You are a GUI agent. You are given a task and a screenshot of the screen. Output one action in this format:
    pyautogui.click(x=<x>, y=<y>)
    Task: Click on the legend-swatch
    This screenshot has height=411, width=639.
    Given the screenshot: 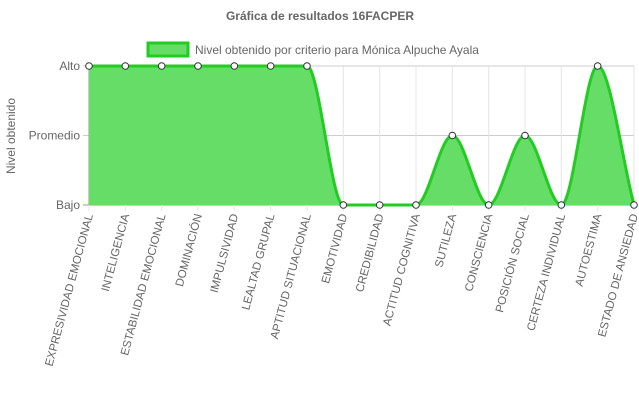 What is the action you would take?
    pyautogui.click(x=168, y=49)
    